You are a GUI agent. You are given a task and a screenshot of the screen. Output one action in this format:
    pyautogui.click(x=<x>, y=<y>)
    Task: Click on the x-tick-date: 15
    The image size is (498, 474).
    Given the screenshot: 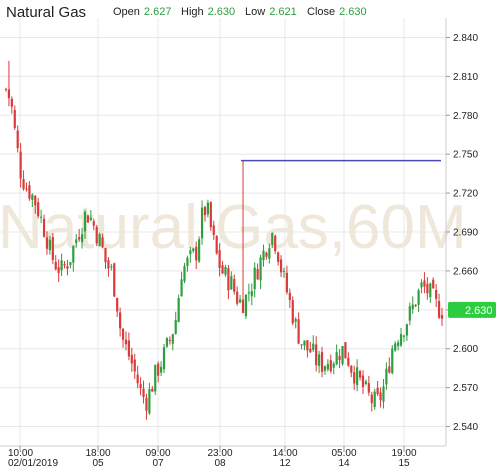 What is the action you would take?
    pyautogui.click(x=404, y=463)
    